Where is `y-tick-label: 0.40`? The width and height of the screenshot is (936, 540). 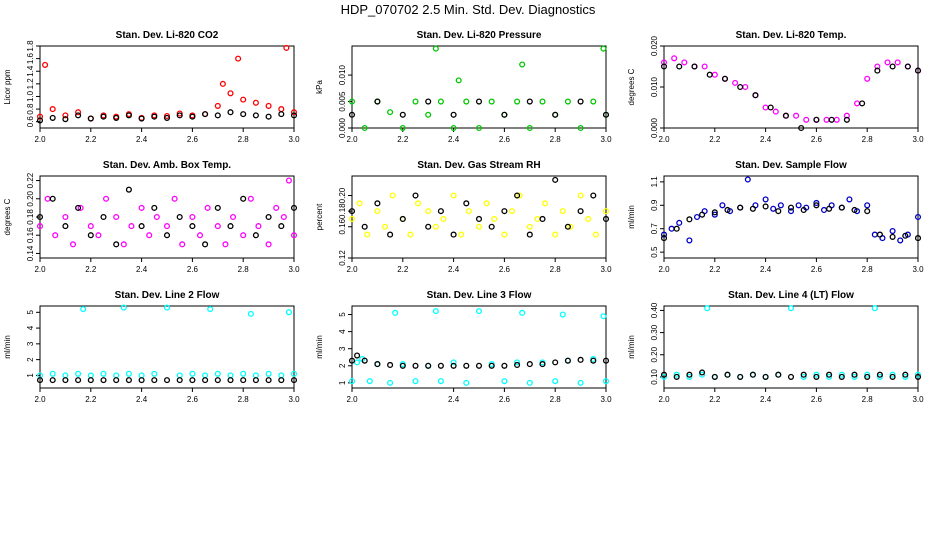
y-tick-label: 0.40 is located at coordinates (654, 310).